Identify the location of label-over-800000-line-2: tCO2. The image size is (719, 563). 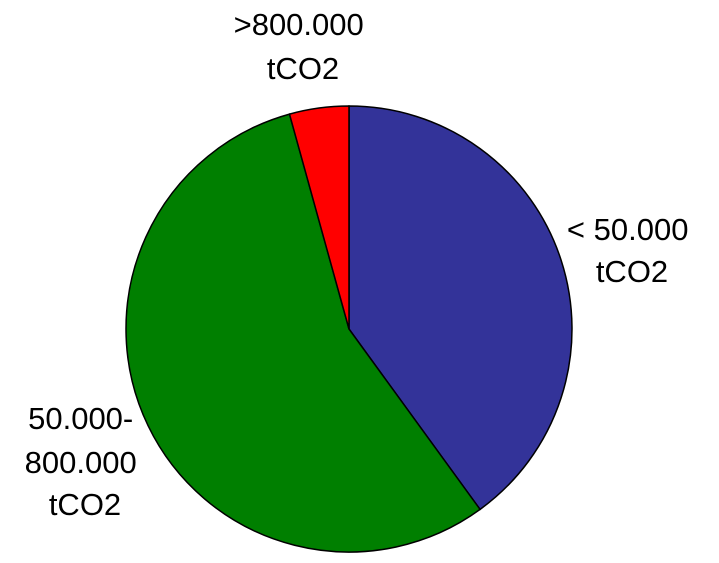
(303, 68).